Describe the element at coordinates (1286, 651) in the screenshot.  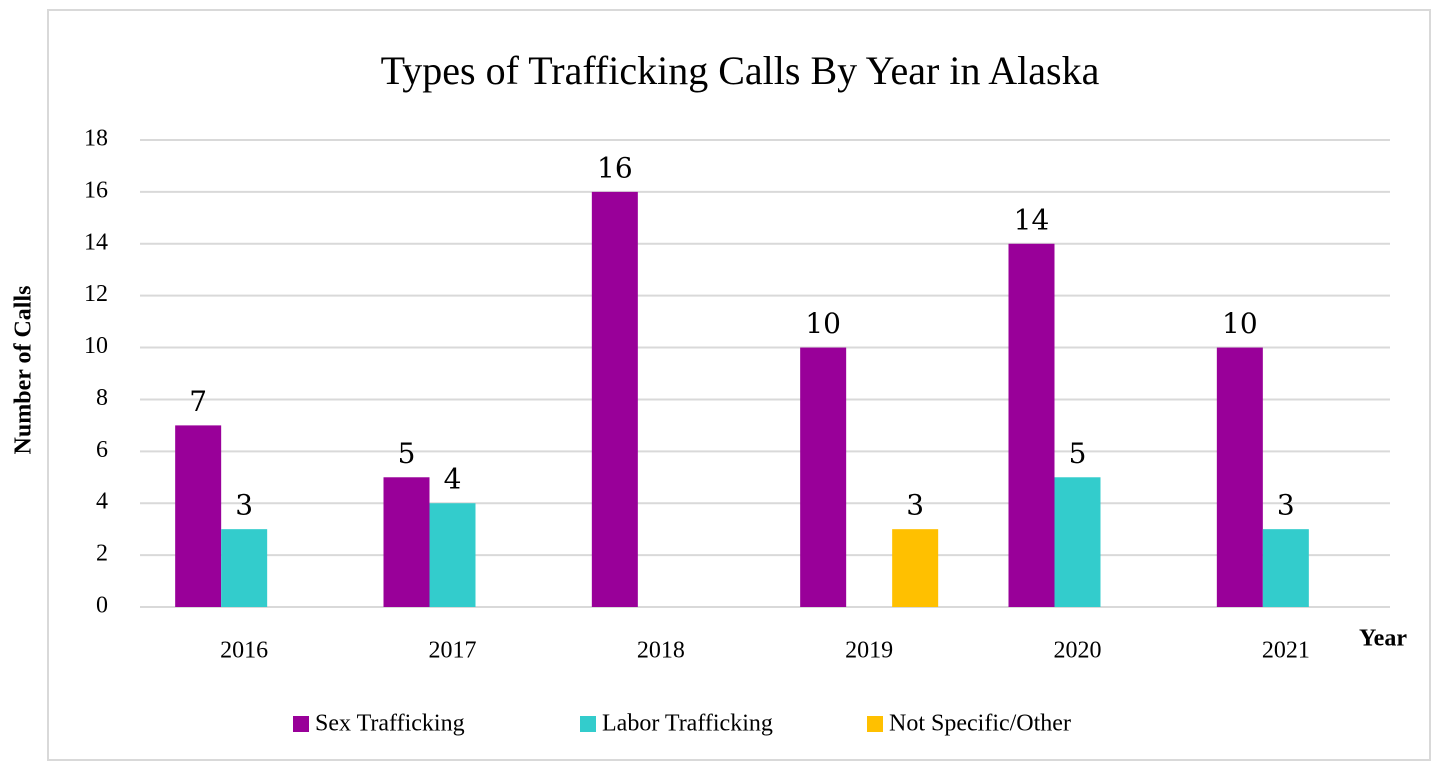
I see `x-tick-label: 2021` at that location.